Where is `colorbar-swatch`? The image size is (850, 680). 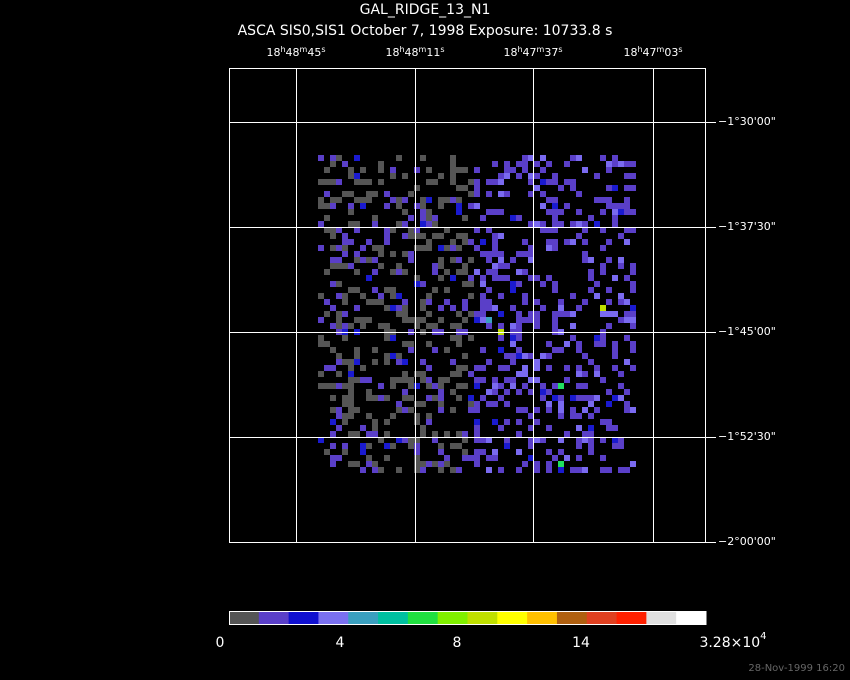
colorbar-swatch is located at coordinates (363, 618).